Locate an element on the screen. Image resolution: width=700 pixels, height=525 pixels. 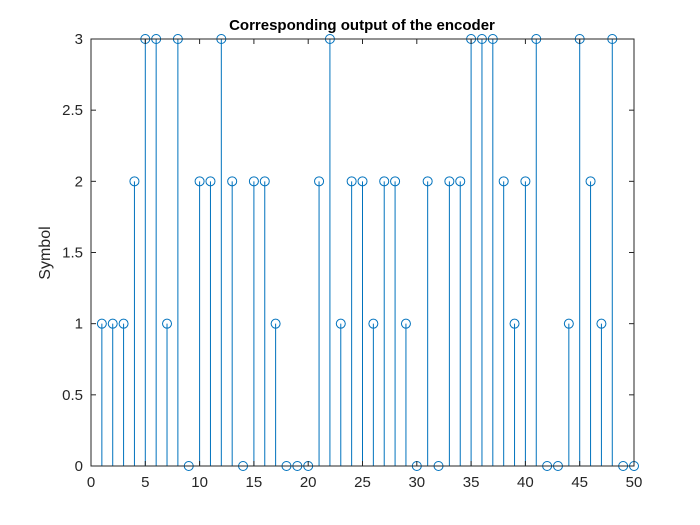
y-tick-label: 3 is located at coordinates (79, 39).